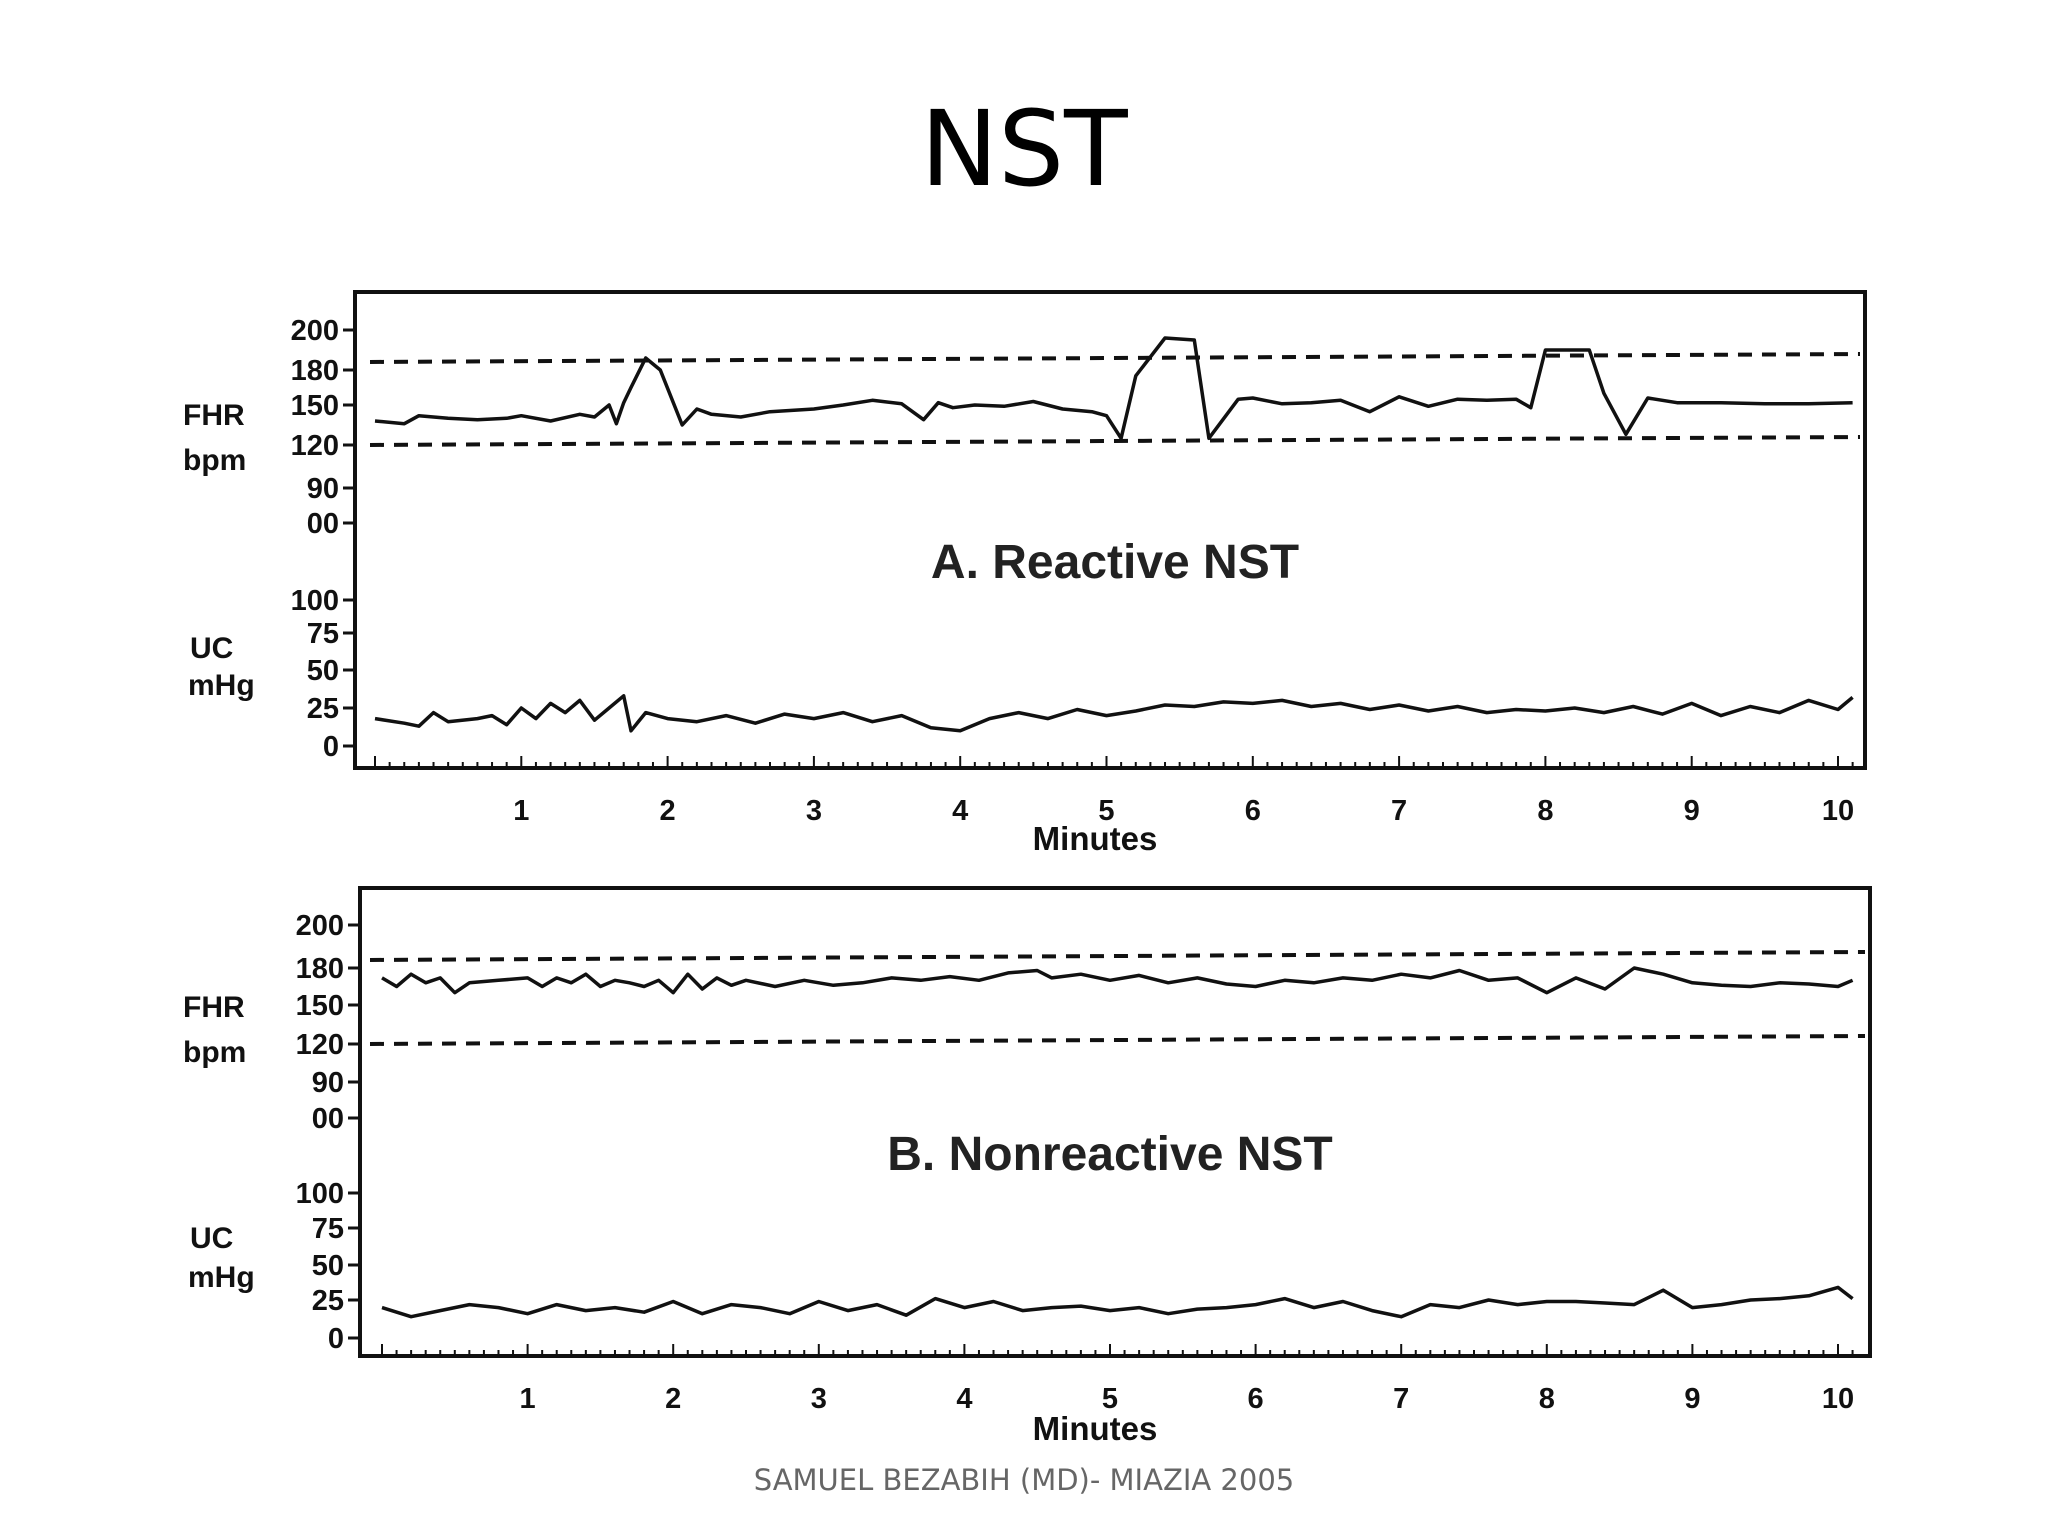 The height and width of the screenshot is (1536, 2048). What do you see at coordinates (1109, 1154) in the screenshot?
I see `panel-label: B. Nonreactive NST` at bounding box center [1109, 1154].